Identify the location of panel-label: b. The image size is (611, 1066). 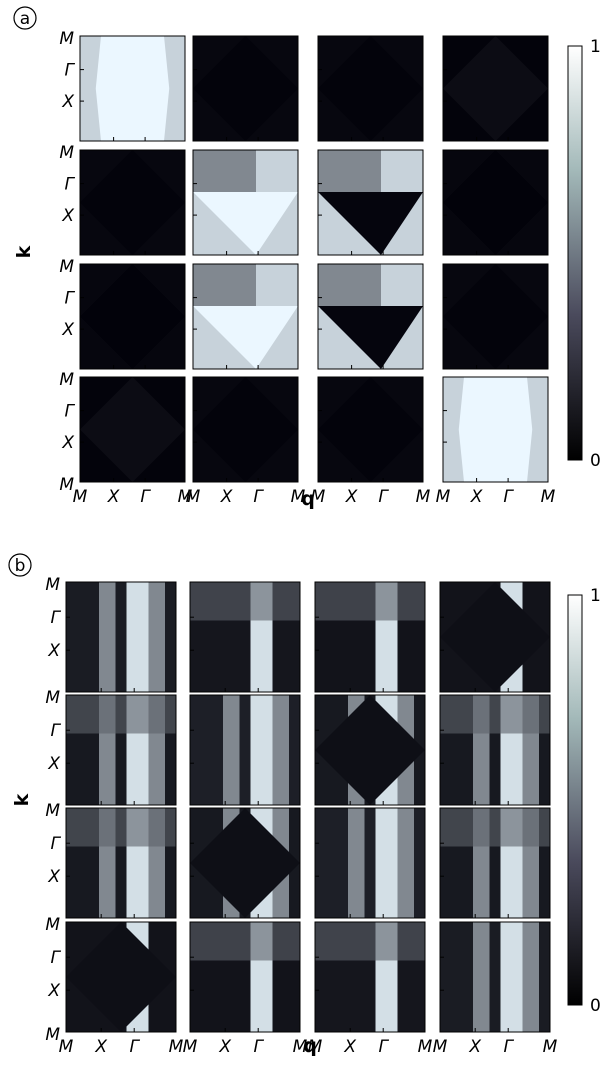
(20, 566).